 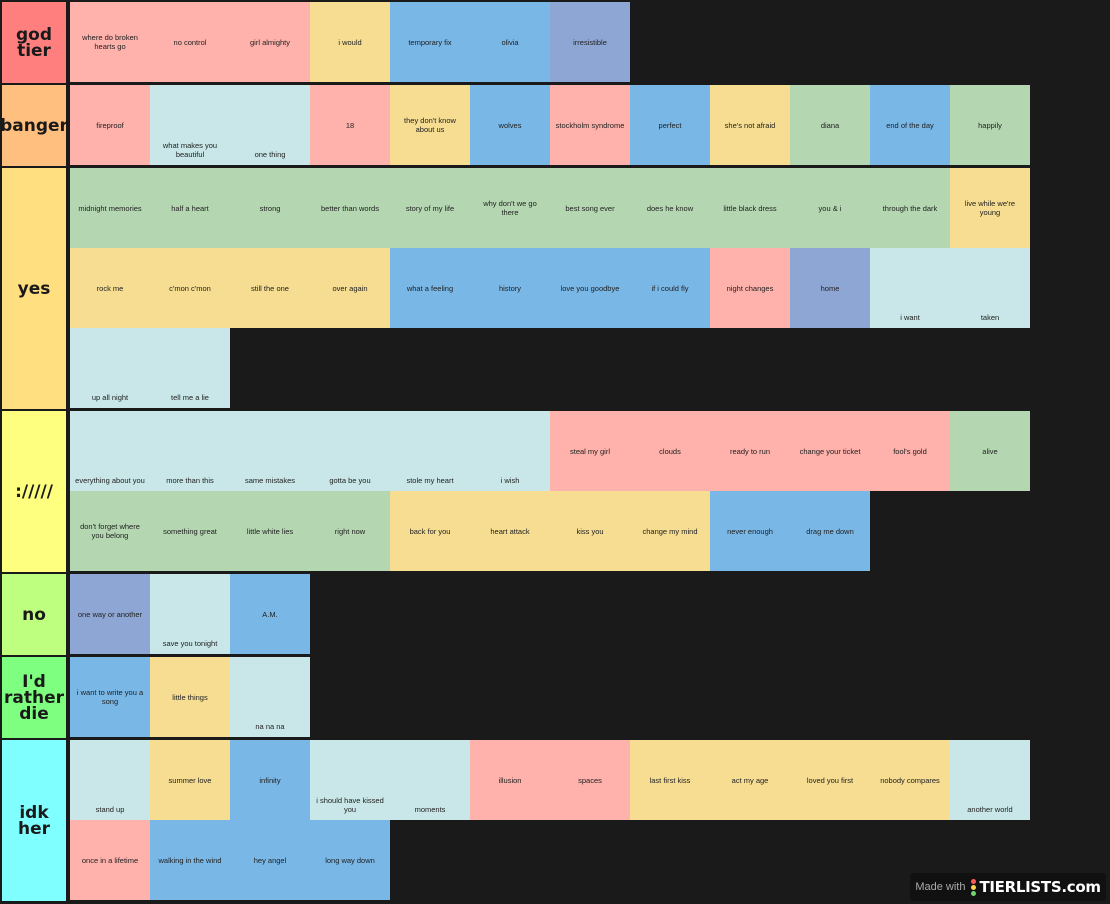 What do you see at coordinates (830, 208) in the screenshot?
I see `tier-item: you & i` at bounding box center [830, 208].